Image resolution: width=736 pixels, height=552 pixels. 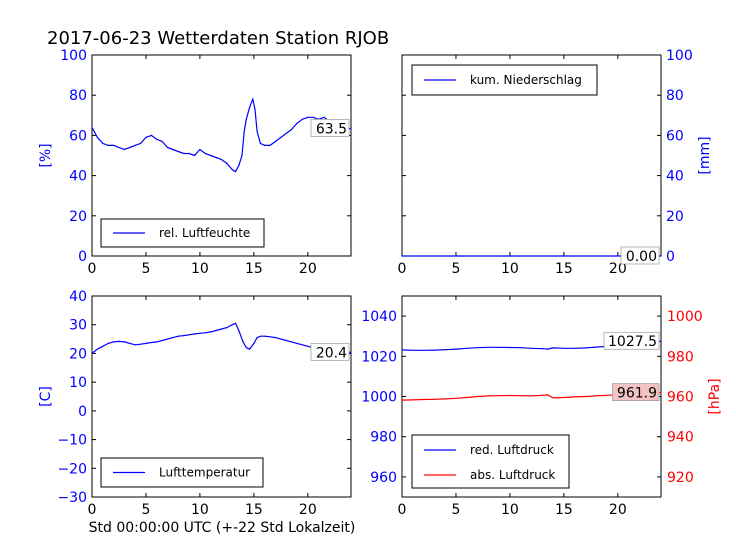 I want to click on y-tick-label: −10, so click(x=72, y=441).